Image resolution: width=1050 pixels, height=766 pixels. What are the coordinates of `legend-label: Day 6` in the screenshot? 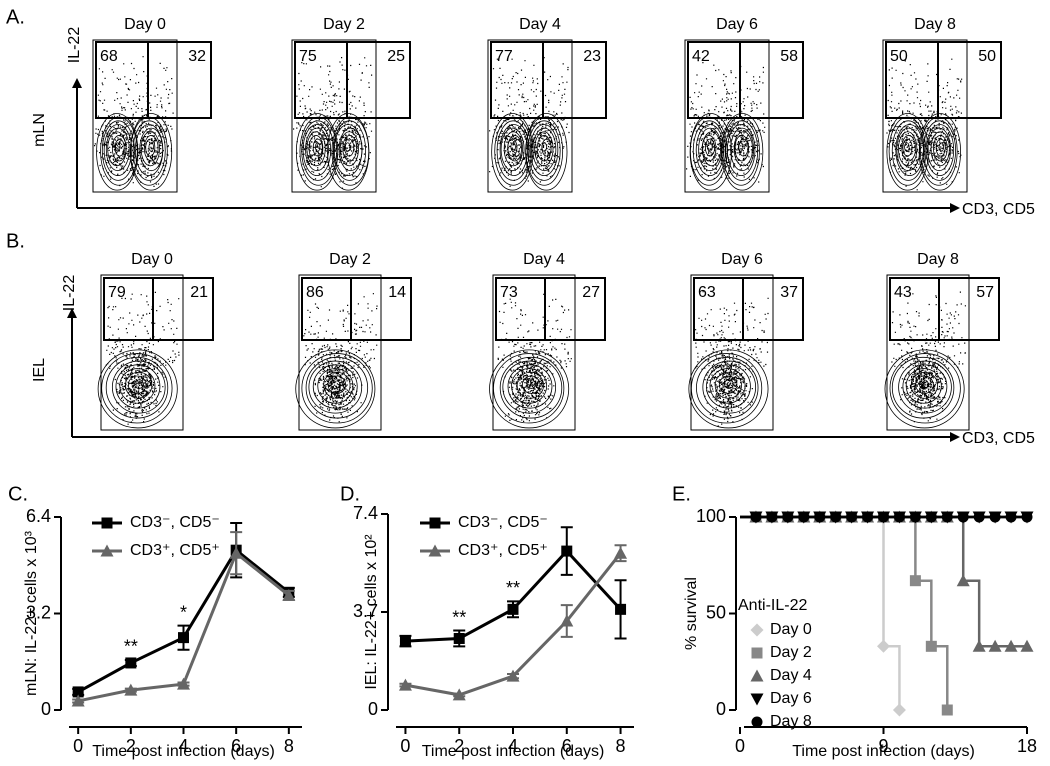 It's located at (791, 698).